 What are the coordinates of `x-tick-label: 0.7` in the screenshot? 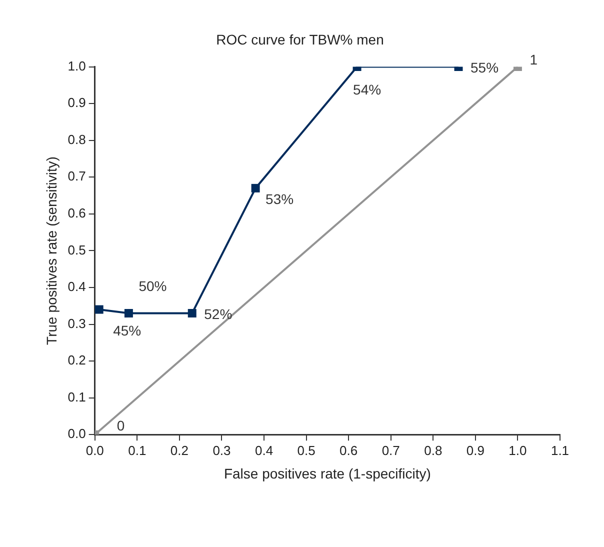 It's located at (391, 450).